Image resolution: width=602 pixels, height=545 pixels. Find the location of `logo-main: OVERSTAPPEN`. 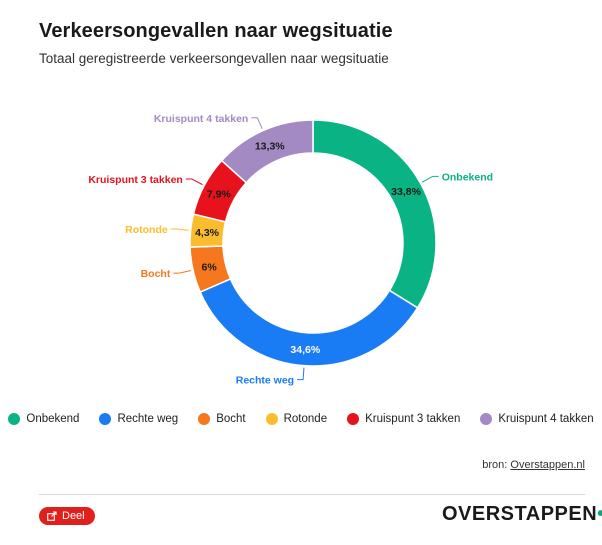

logo-main: OVERSTAPPEN is located at coordinates (520, 514).